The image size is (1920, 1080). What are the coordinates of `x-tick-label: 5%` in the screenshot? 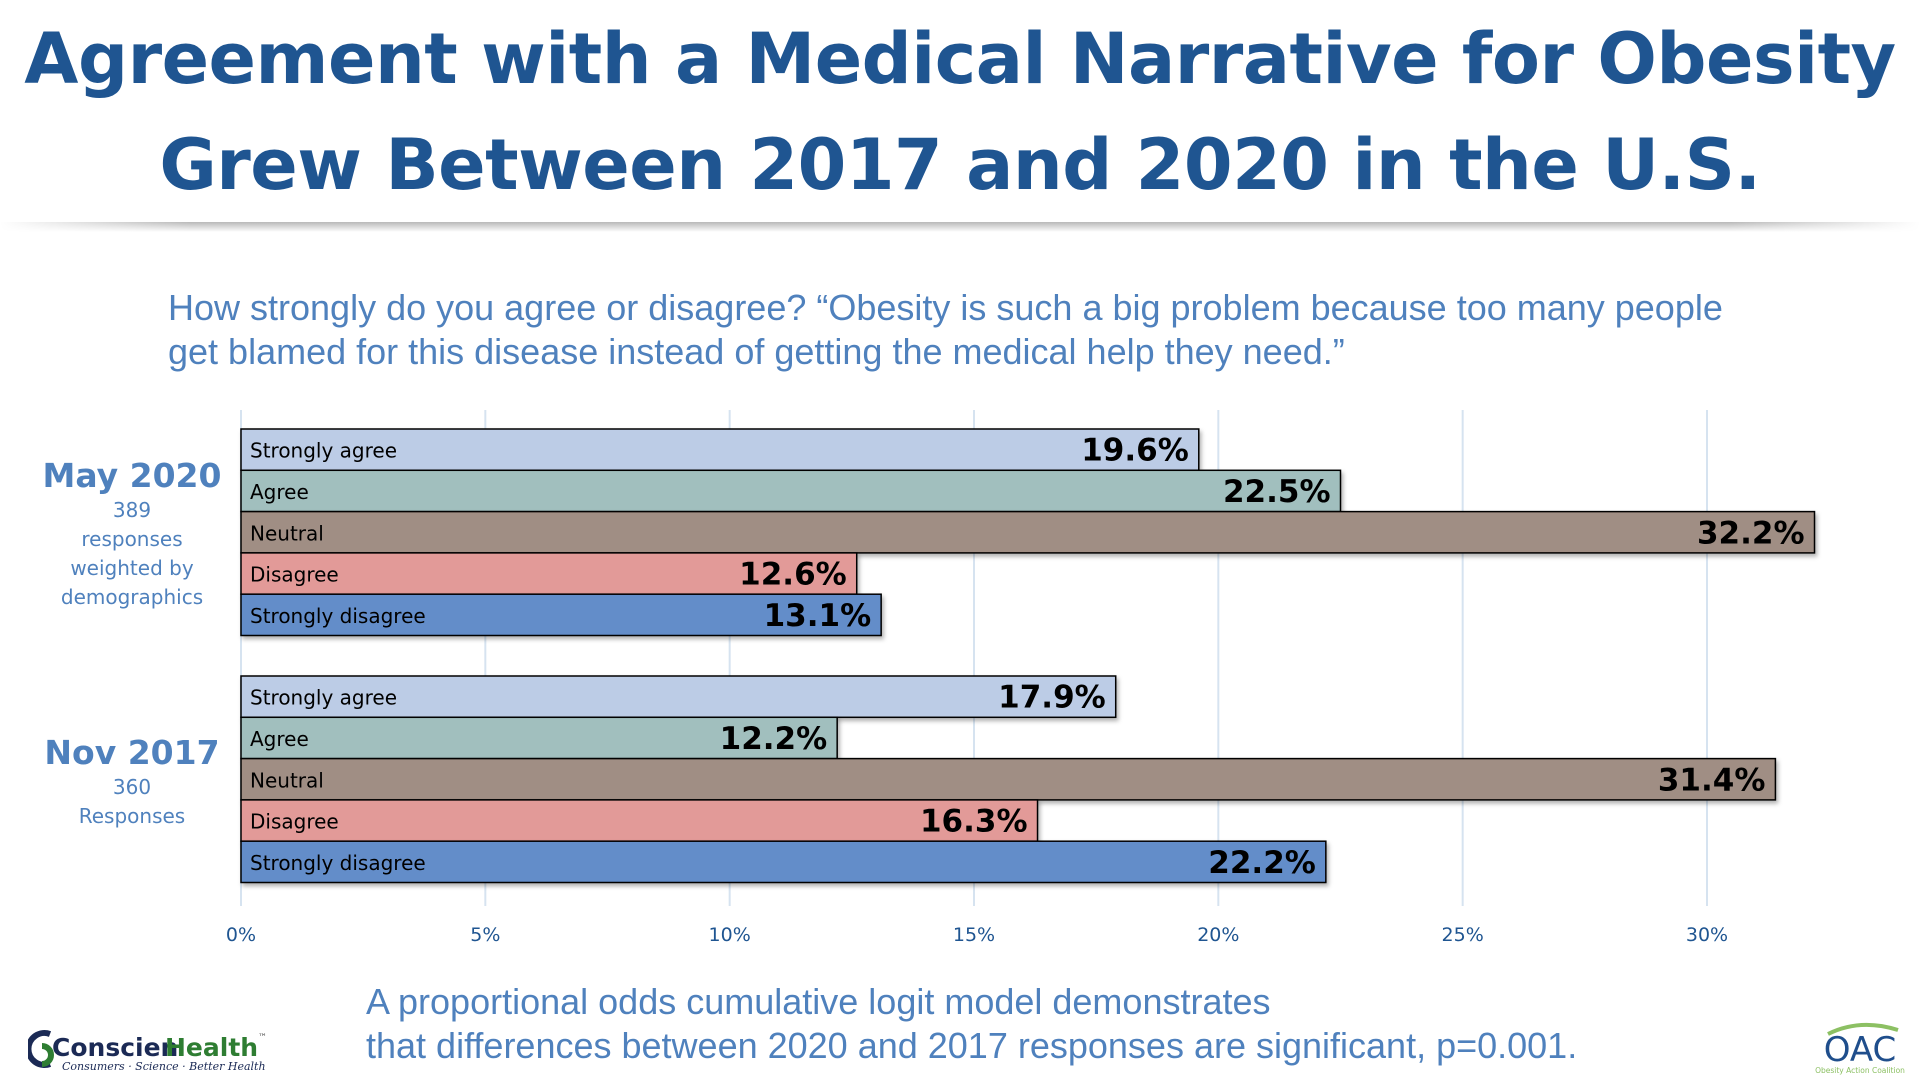 It's located at (485, 935).